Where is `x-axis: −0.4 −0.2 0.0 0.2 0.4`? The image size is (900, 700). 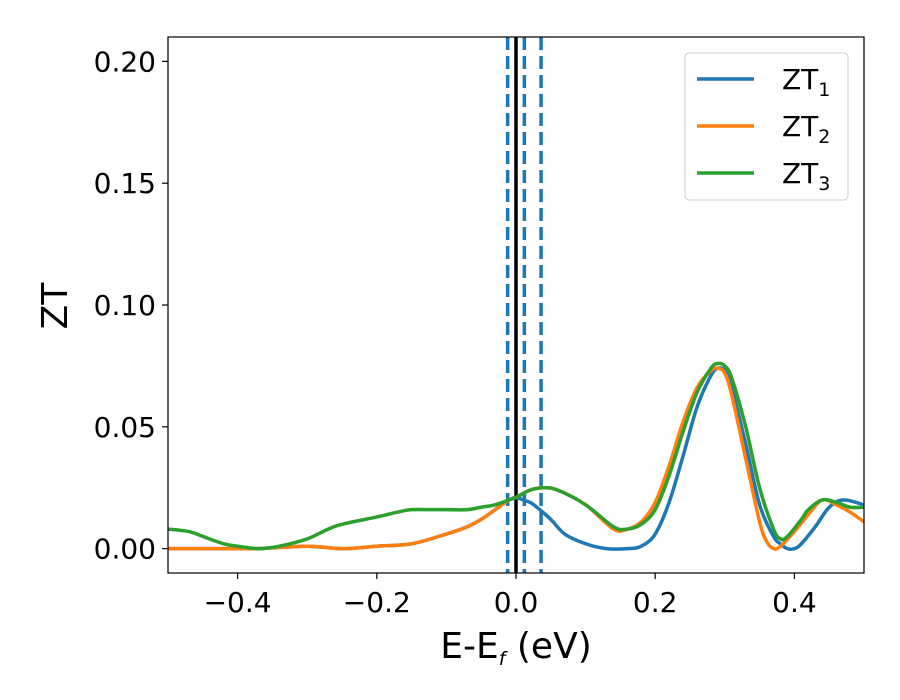
x-axis: −0.4 −0.2 0.0 0.2 0.4 is located at coordinates (510, 596).